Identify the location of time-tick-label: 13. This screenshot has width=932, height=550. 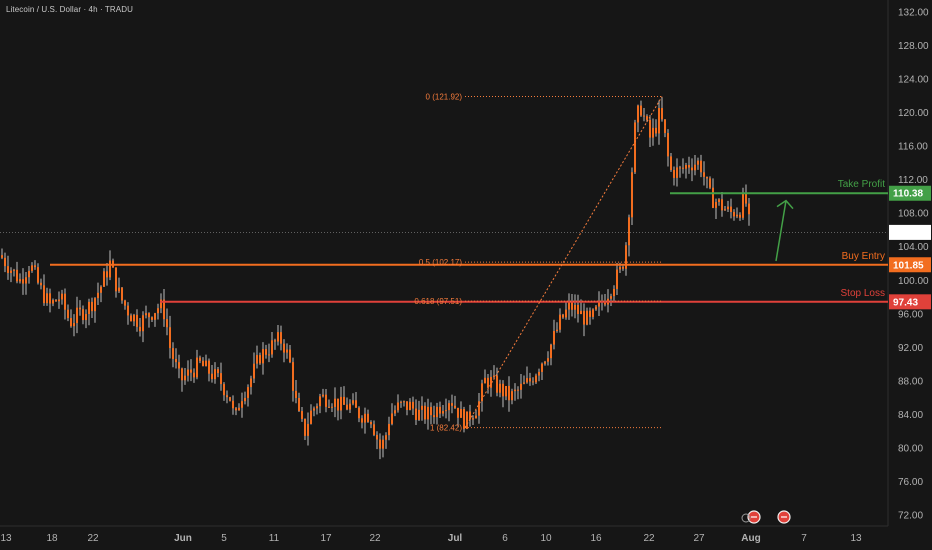
(6, 538).